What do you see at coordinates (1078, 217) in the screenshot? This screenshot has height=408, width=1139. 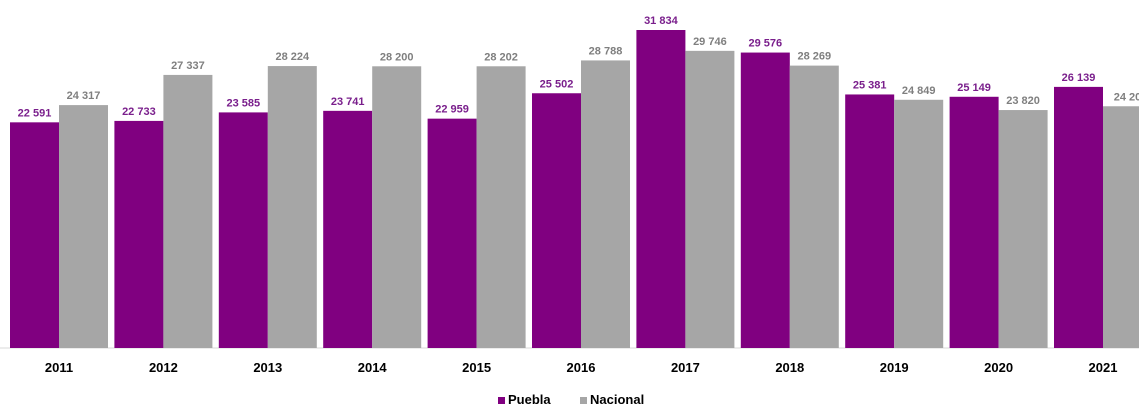 I see `bar-puebla-2021` at bounding box center [1078, 217].